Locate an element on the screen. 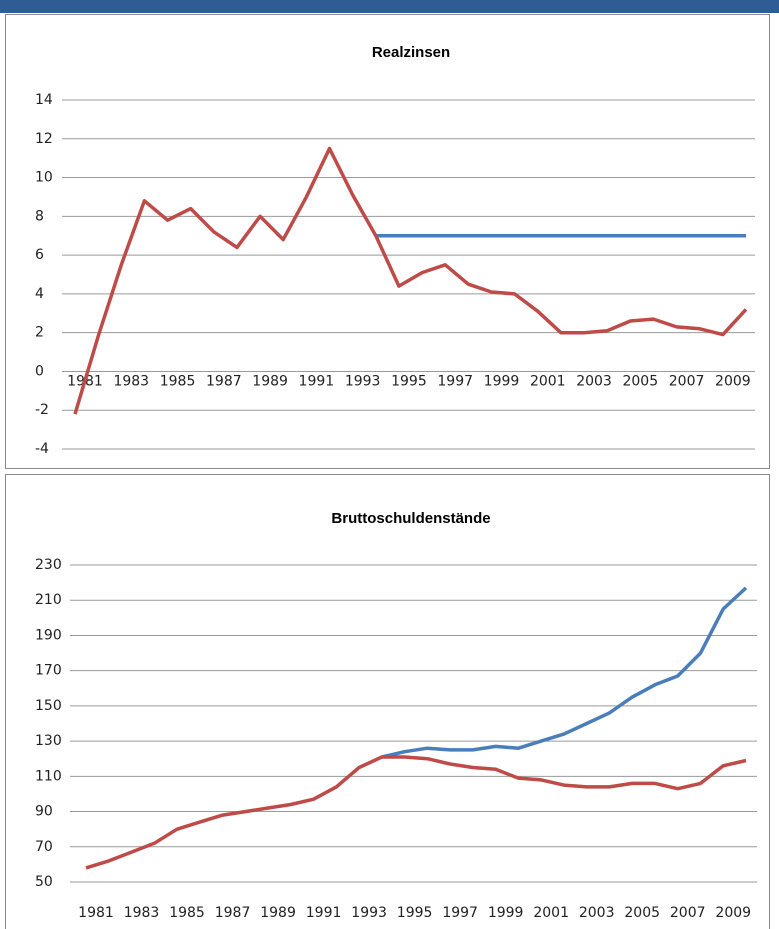  chart-title: Realzinsen is located at coordinates (411, 52).